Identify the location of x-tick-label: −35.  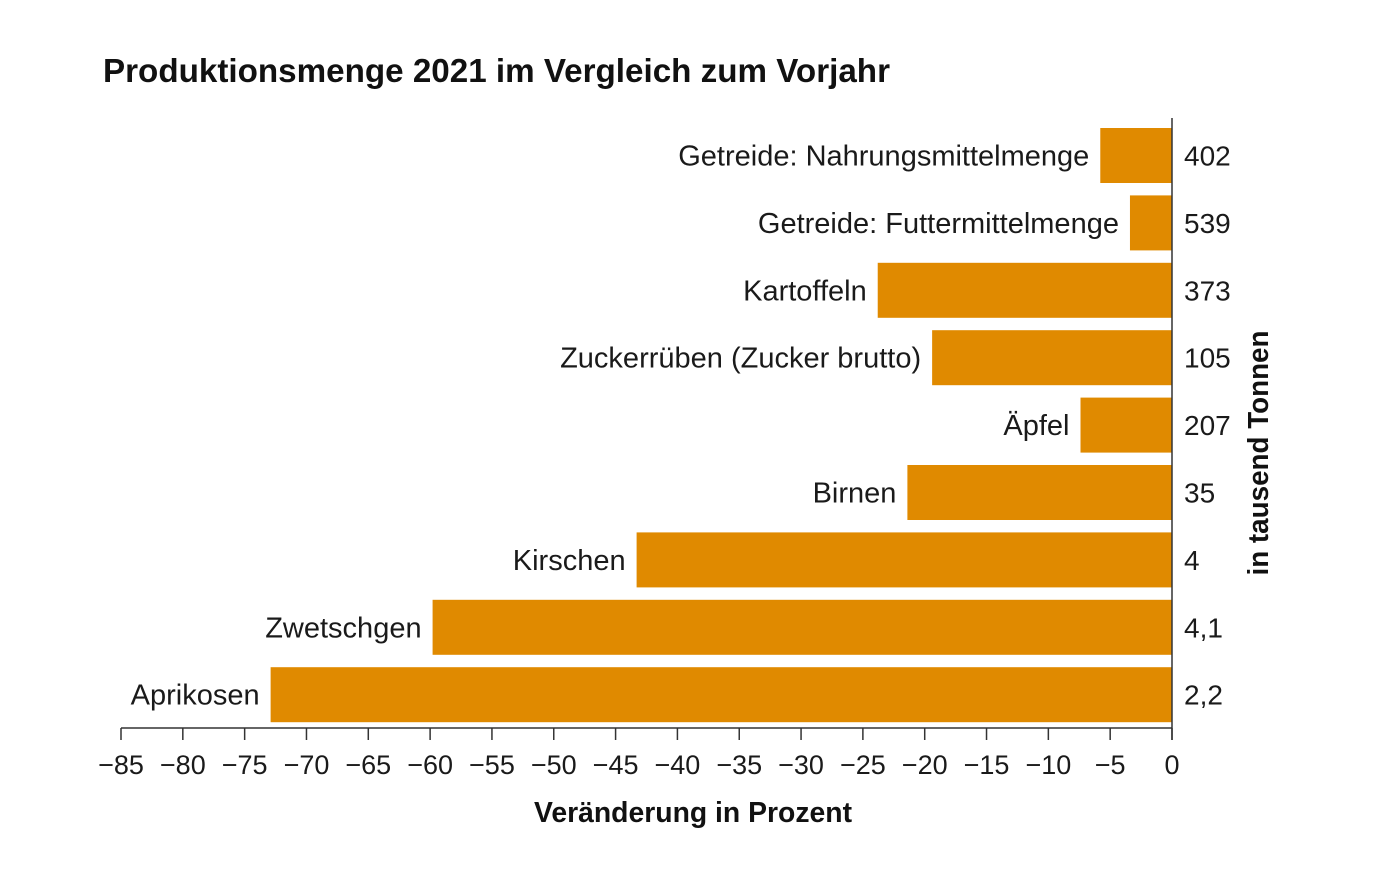
(739, 765).